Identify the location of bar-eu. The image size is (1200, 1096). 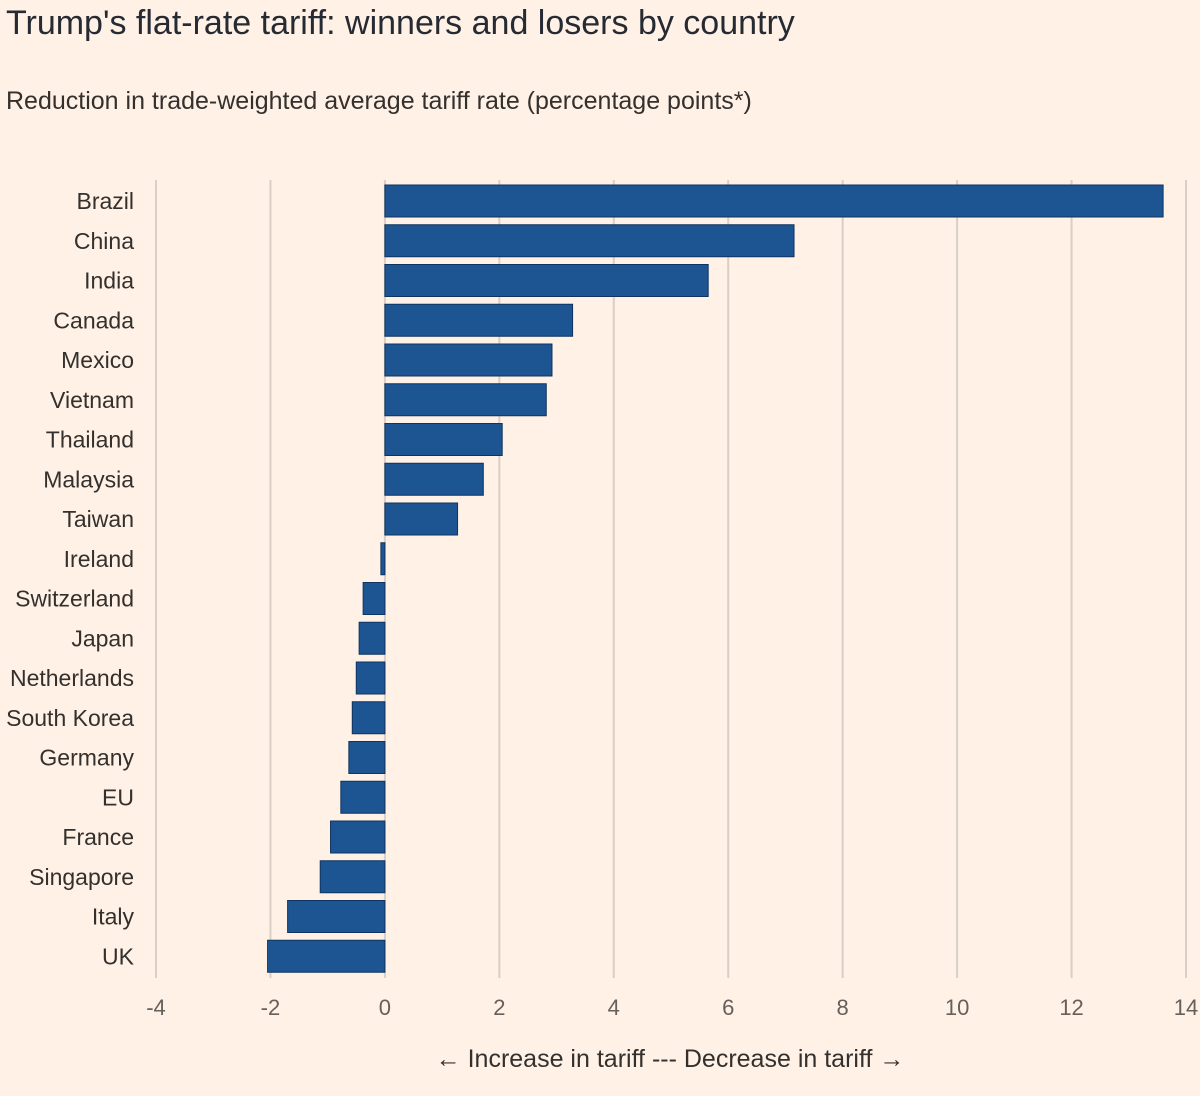
(363, 797).